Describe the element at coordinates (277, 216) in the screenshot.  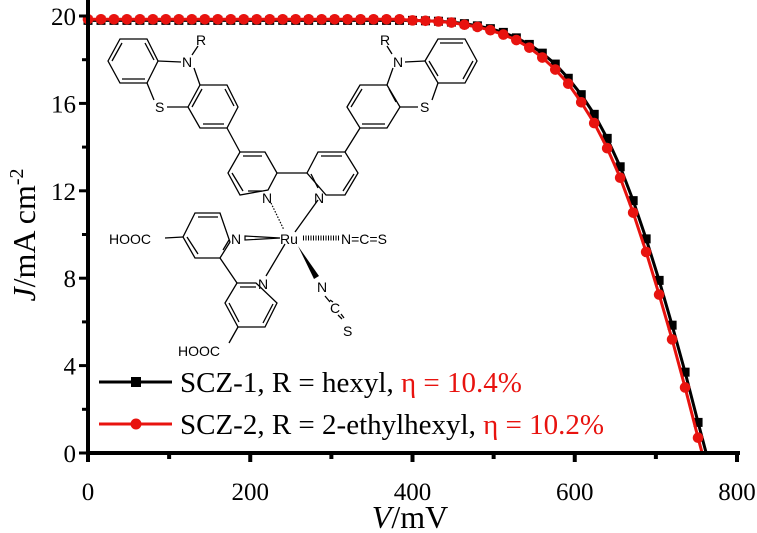
I see `hashed-bond` at that location.